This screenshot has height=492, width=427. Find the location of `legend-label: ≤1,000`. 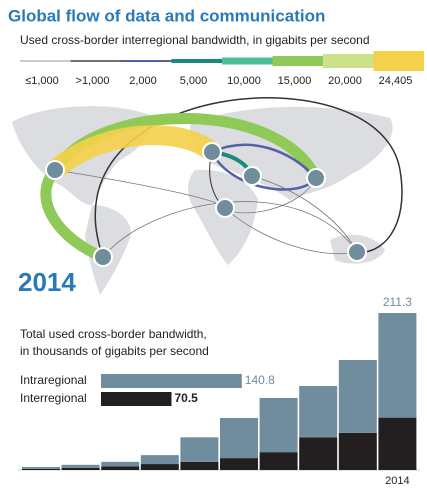

legend-label: ≤1,000 is located at coordinates (42, 81).